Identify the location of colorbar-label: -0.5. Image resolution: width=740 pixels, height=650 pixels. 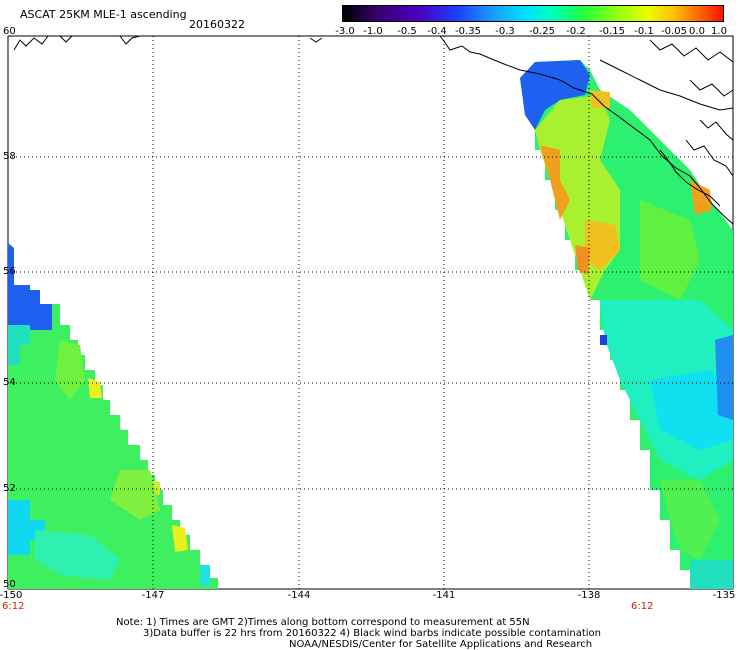
(407, 31).